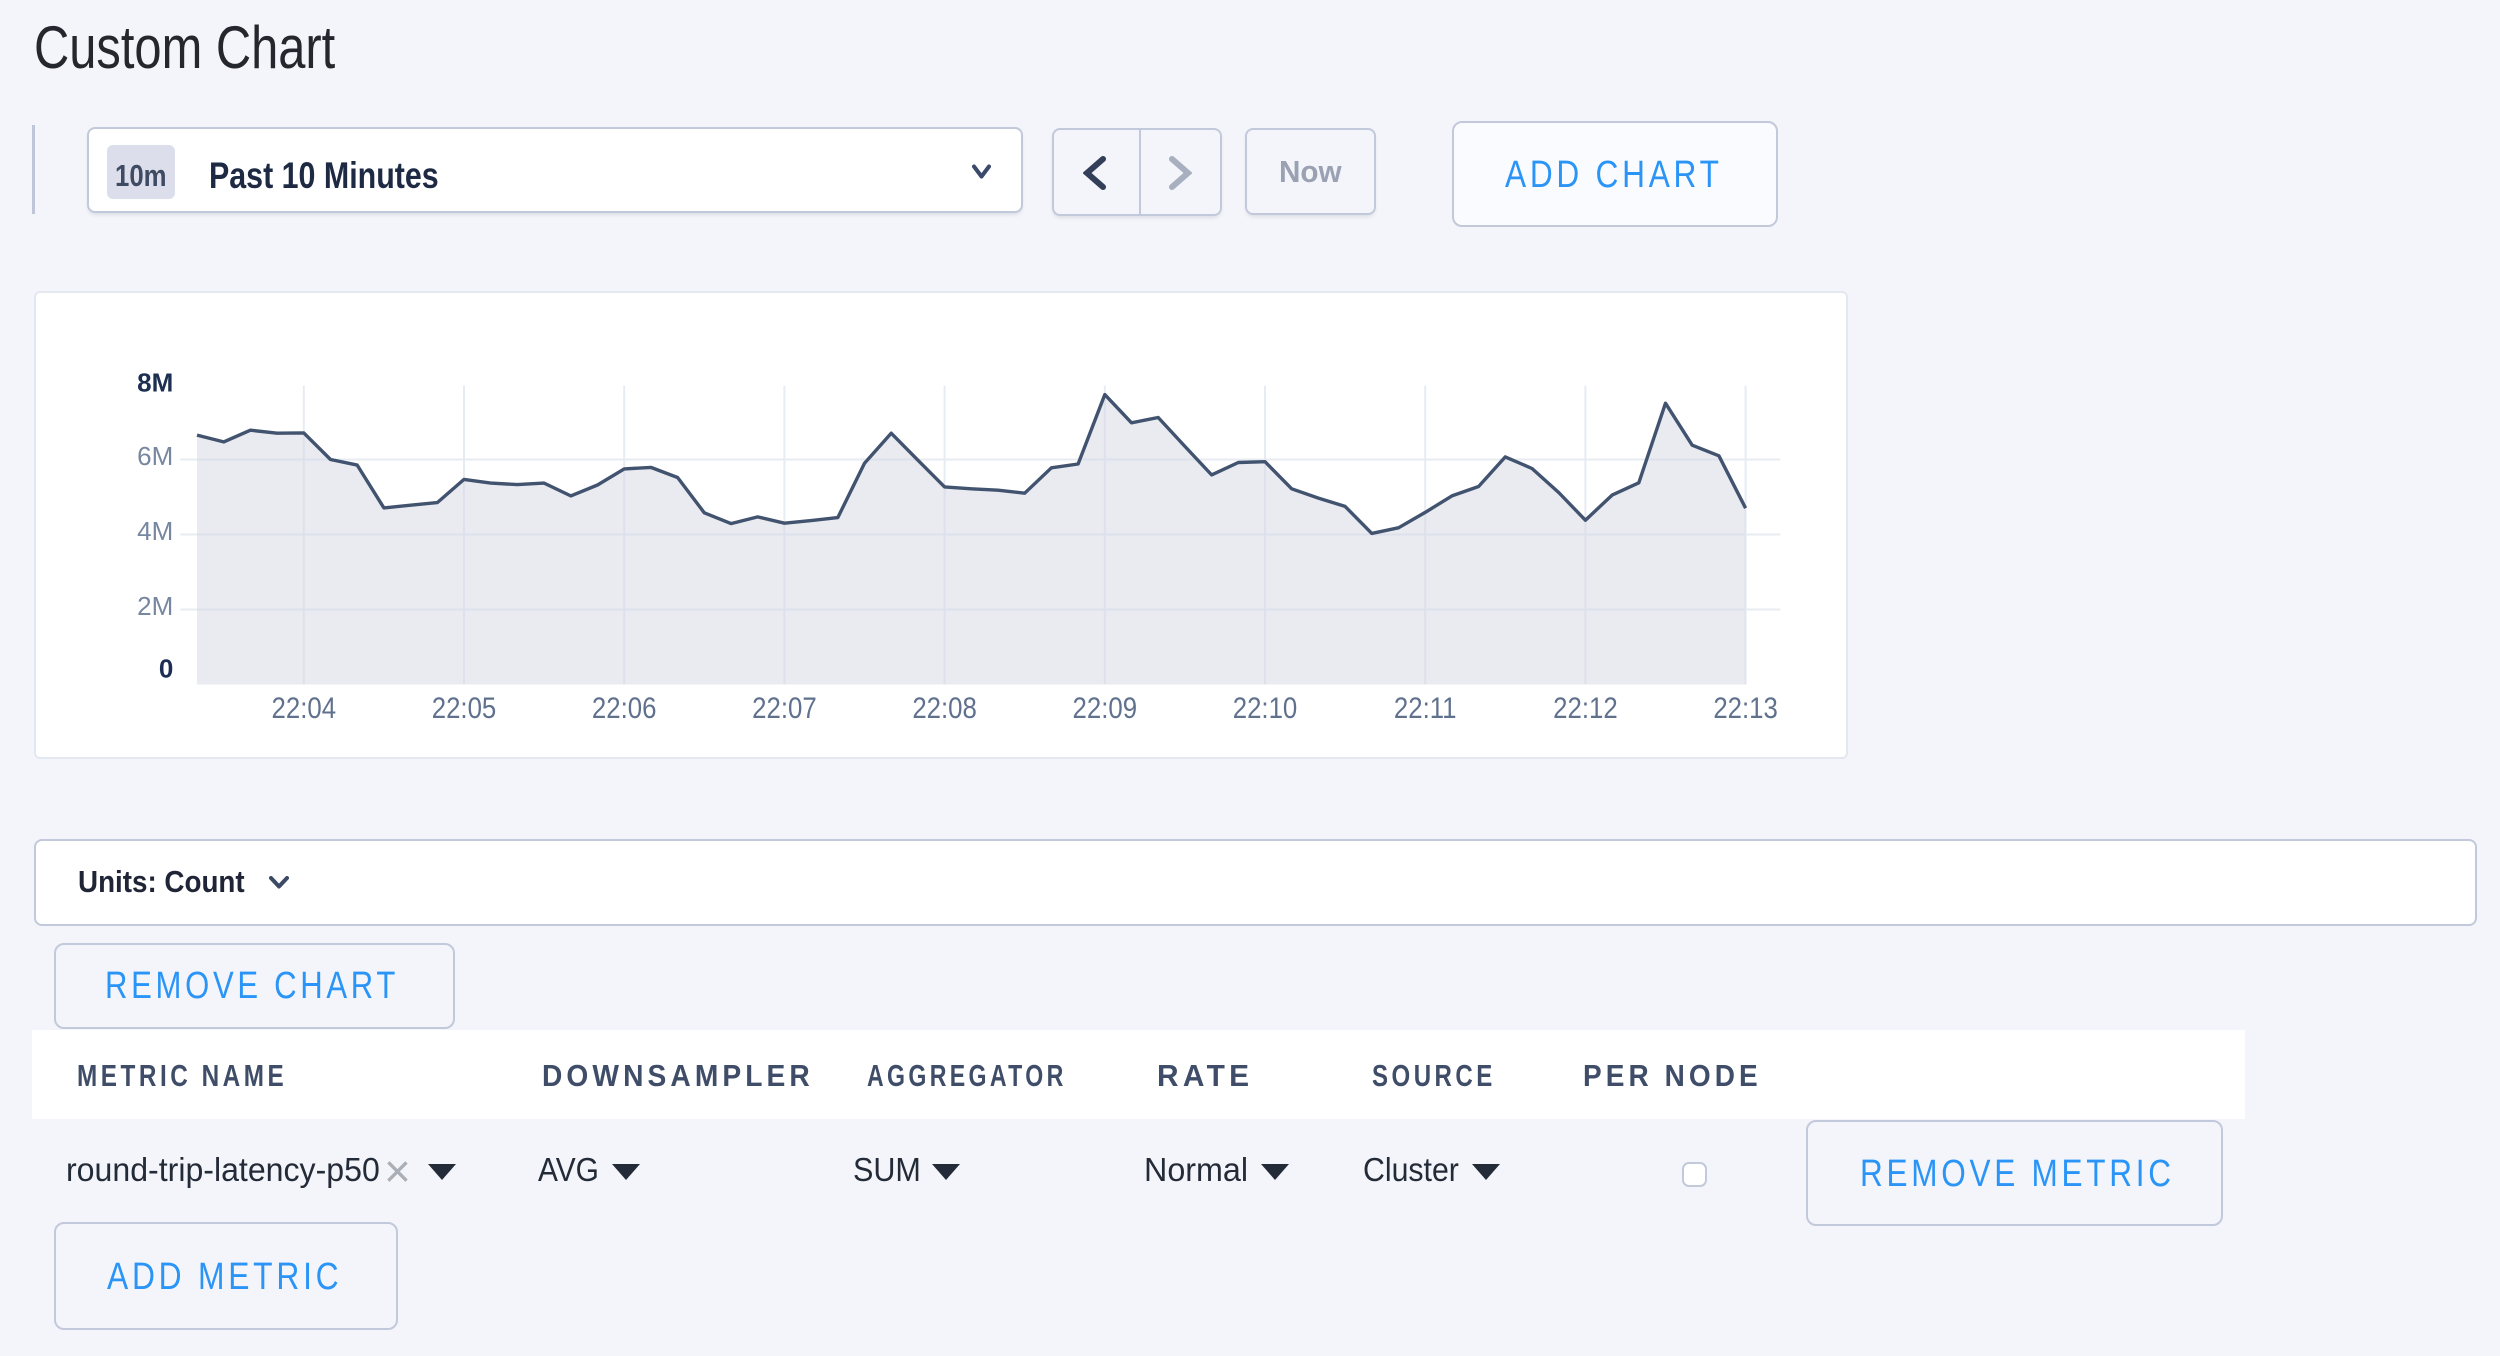  What do you see at coordinates (155, 382) in the screenshot?
I see `svg-text: 8M` at bounding box center [155, 382].